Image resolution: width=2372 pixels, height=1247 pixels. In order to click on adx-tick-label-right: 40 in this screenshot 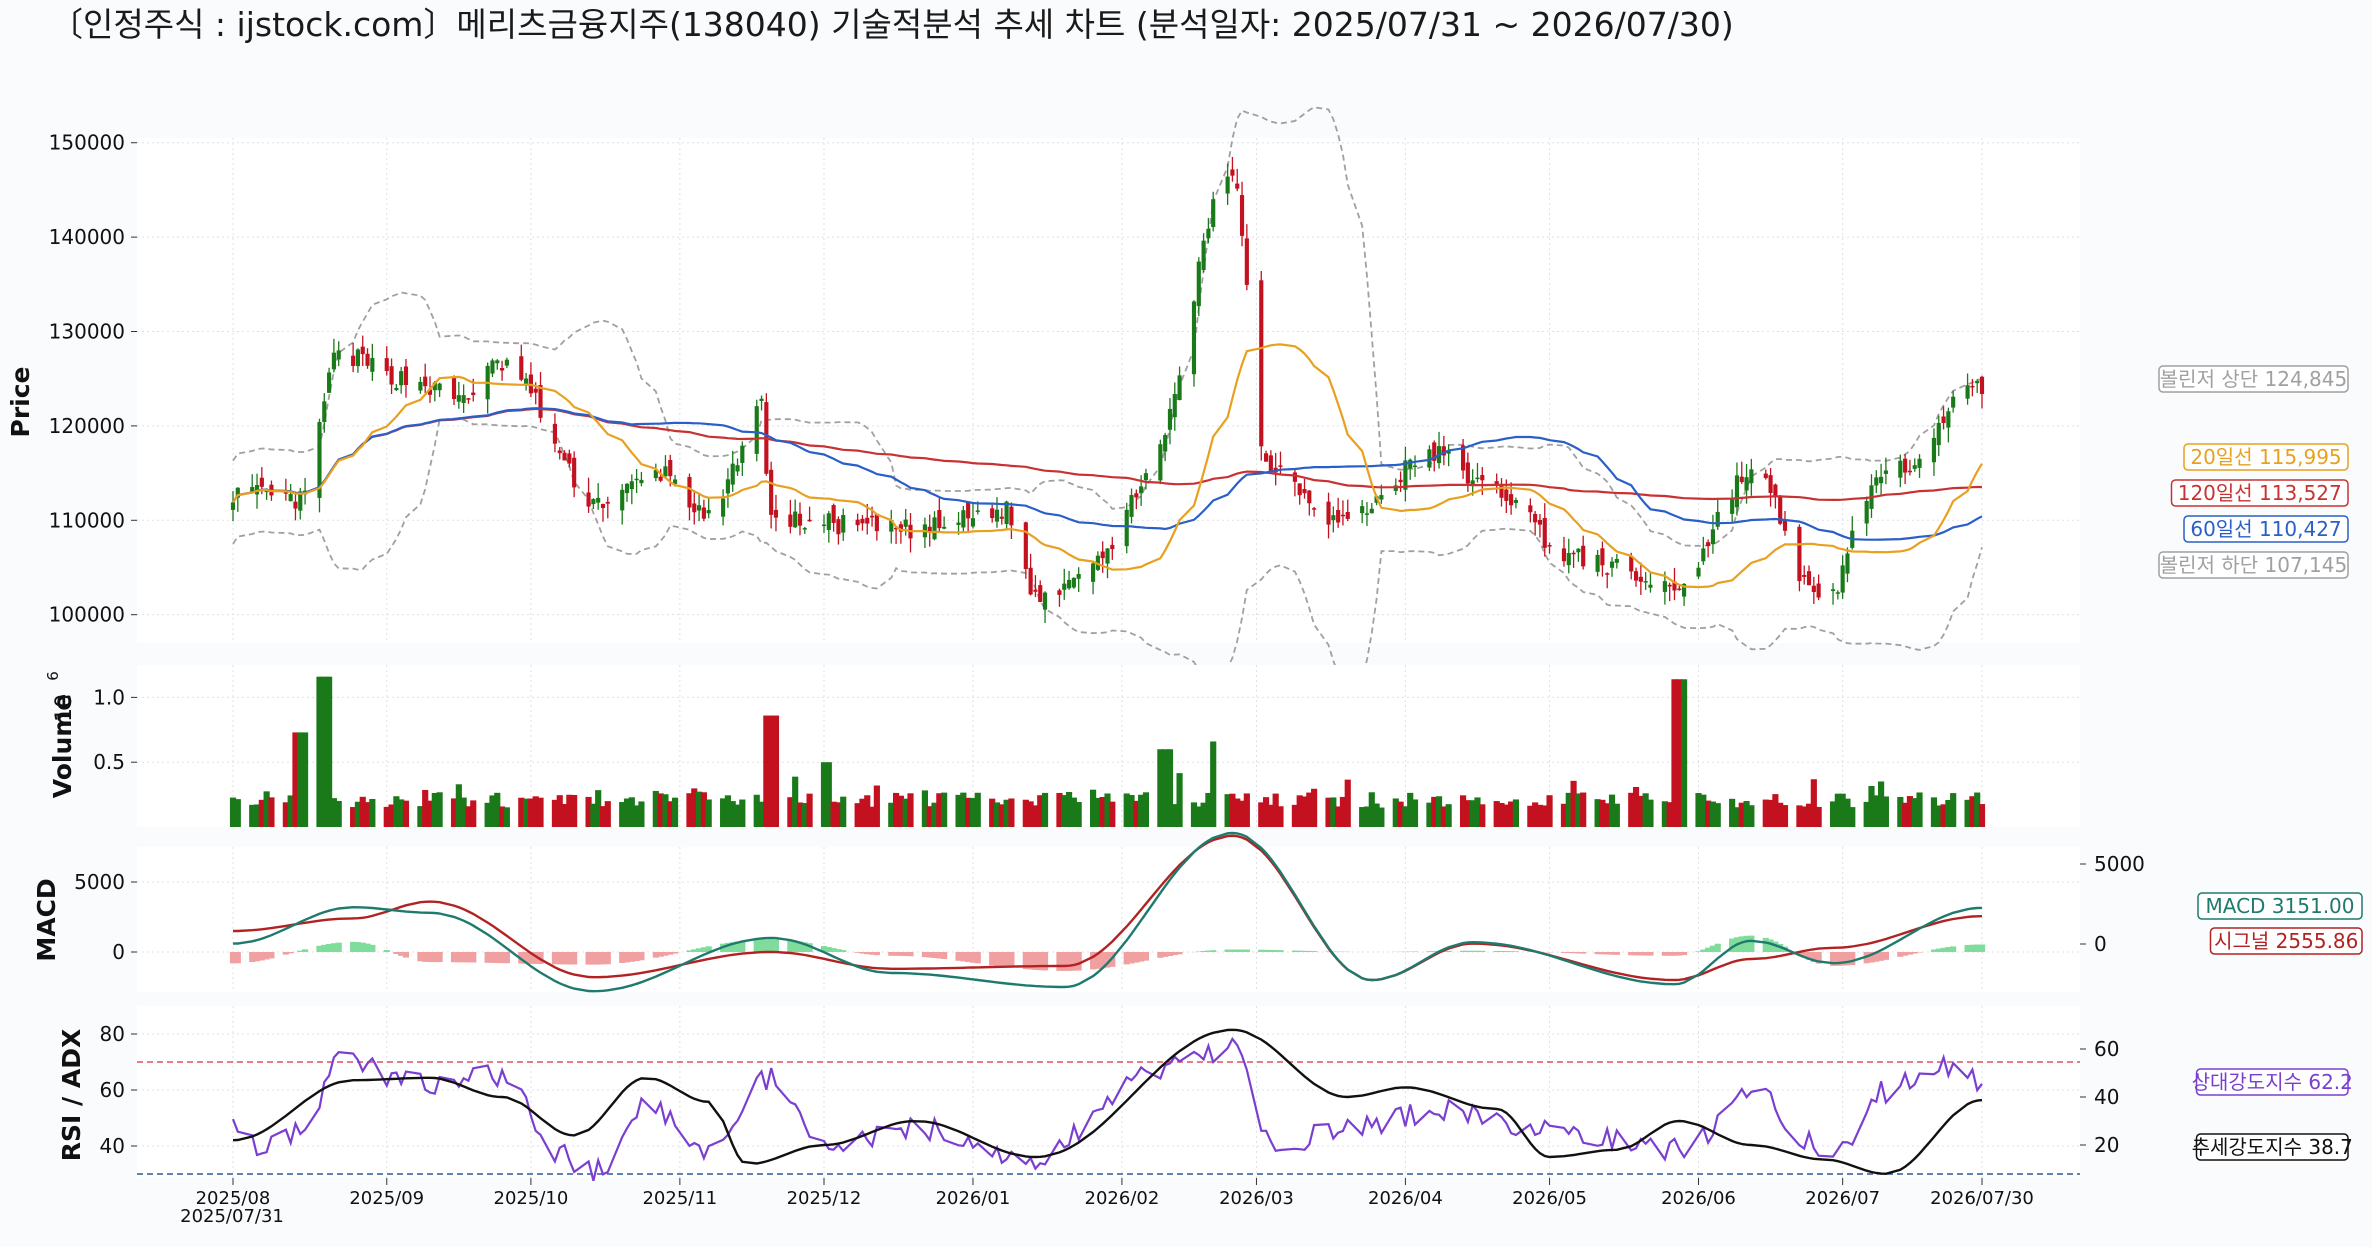, I will do `click(2106, 1097)`.